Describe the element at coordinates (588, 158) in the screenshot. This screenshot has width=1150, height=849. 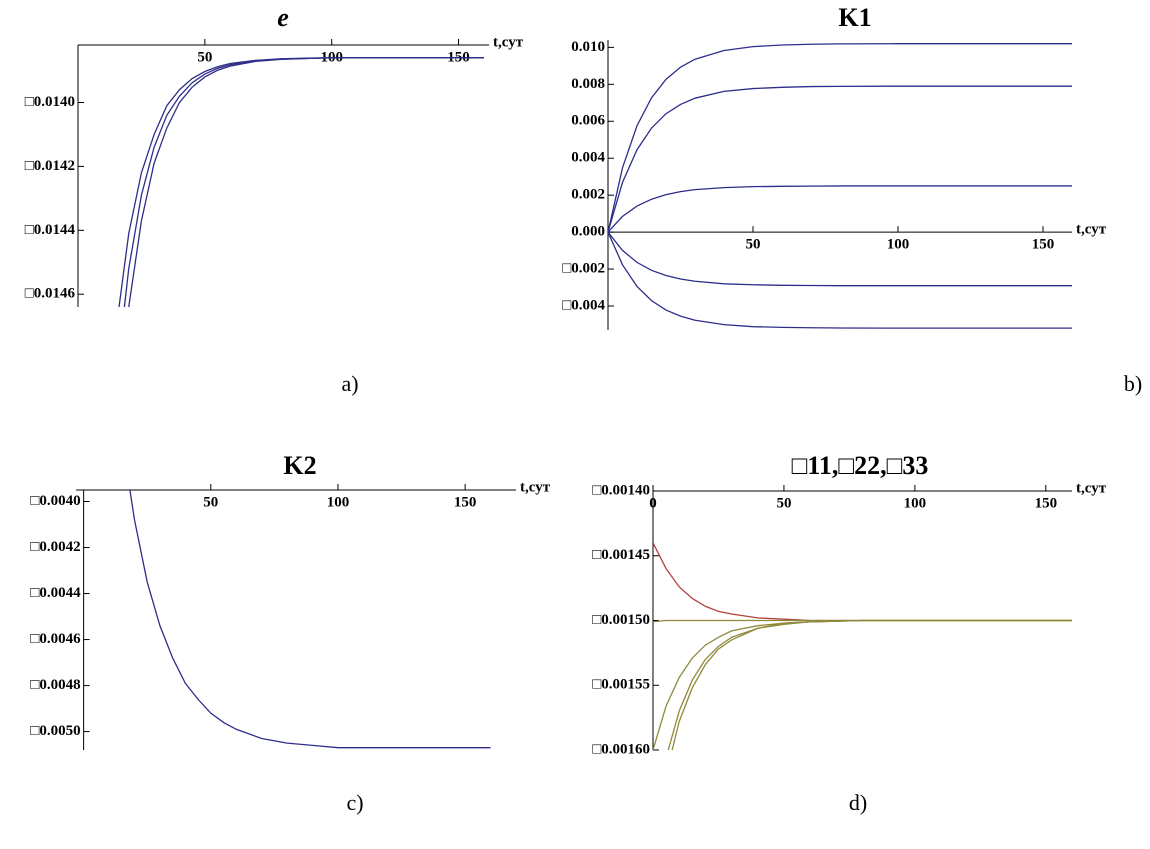
I see `y-tick-label: 0.004` at that location.